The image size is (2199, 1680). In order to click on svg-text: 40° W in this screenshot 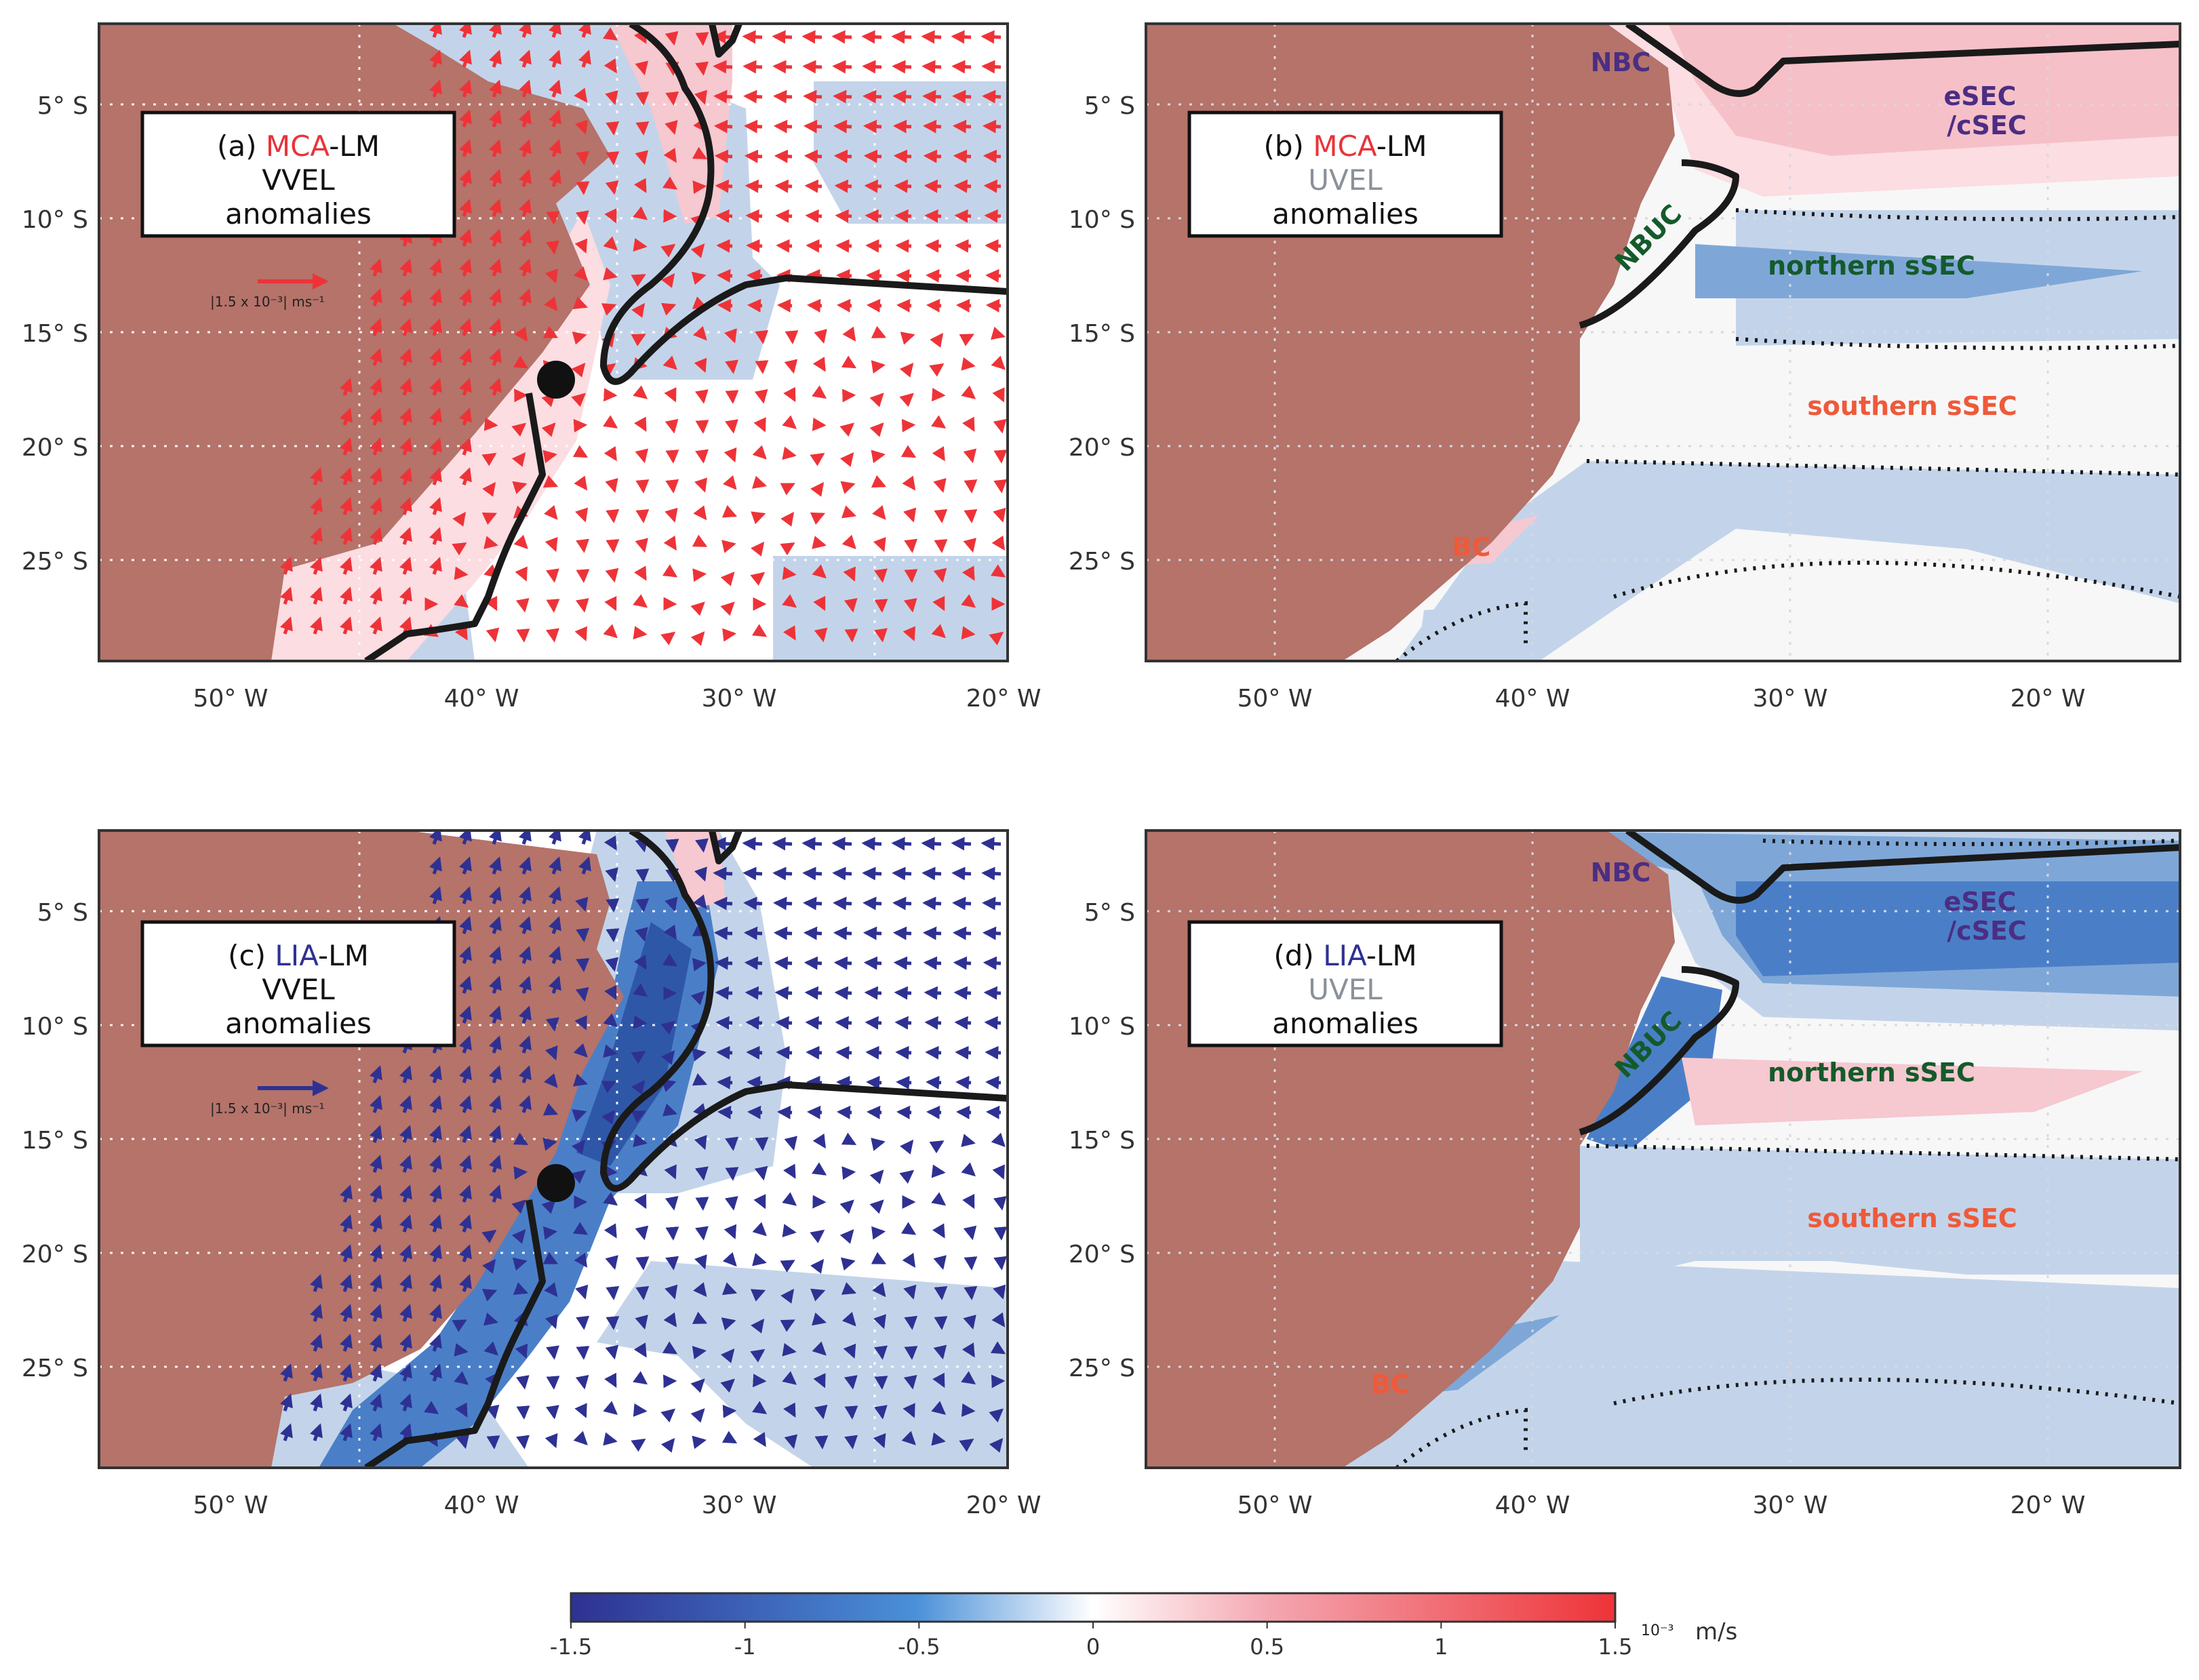, I will do `click(1533, 699)`.